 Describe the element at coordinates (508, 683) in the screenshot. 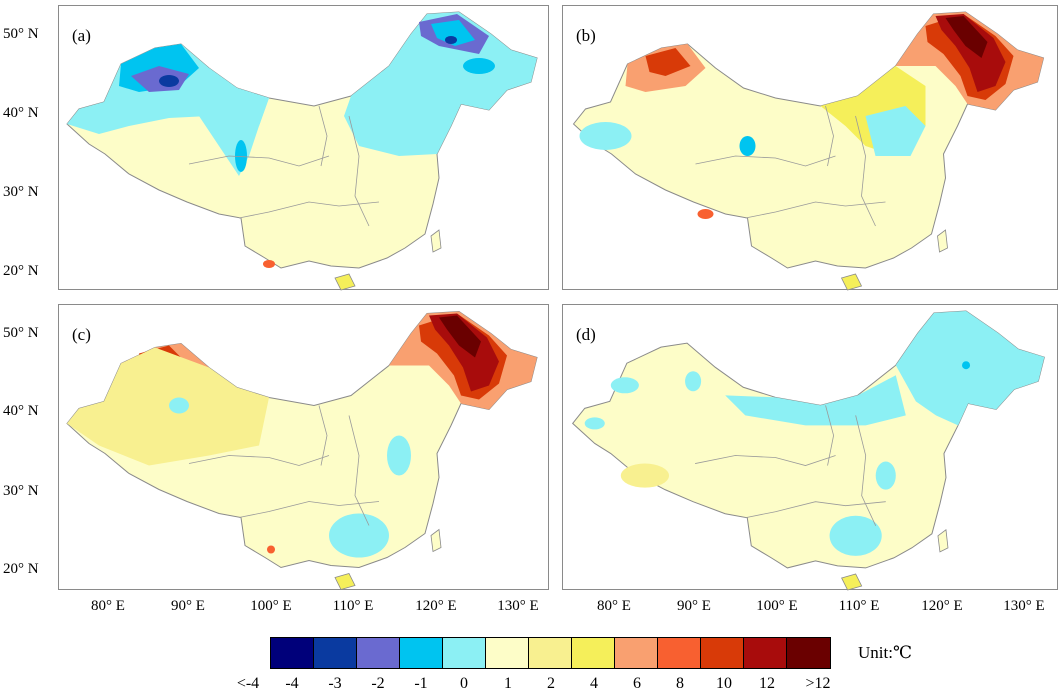

I see `legend-tick-label: 1` at that location.